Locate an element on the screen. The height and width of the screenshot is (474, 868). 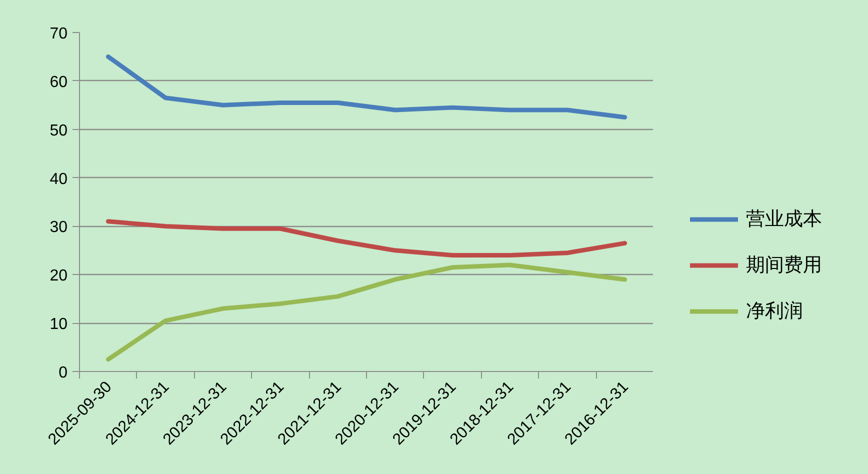
legend-label: 期间费用 is located at coordinates (784, 265).